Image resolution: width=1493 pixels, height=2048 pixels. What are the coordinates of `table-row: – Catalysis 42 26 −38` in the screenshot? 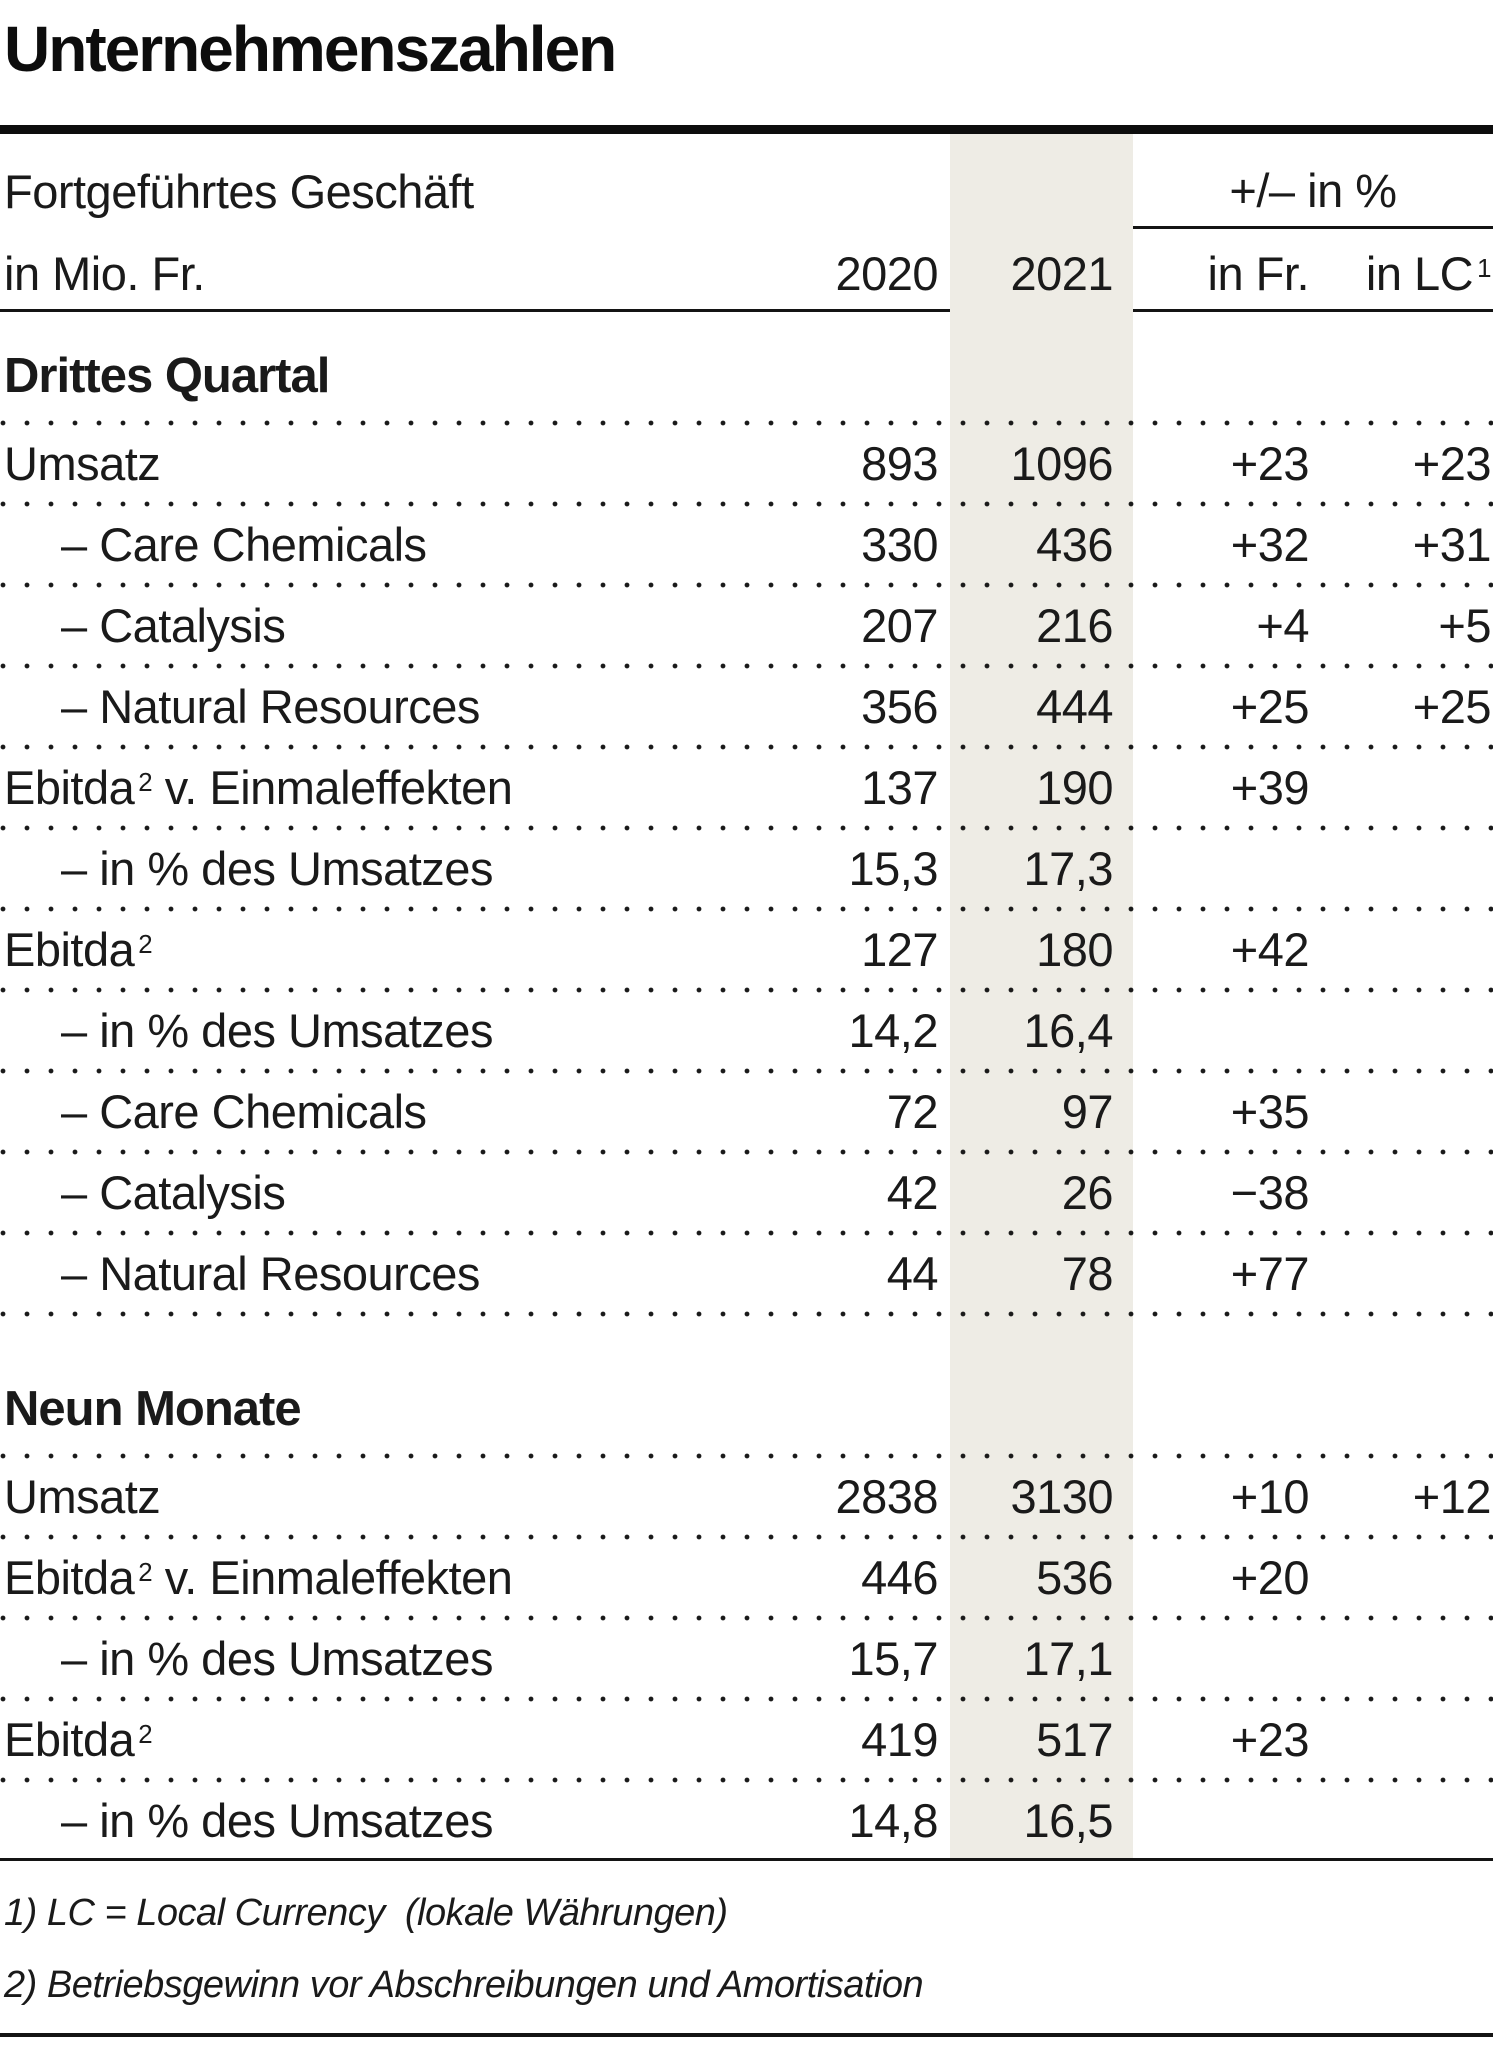 It's located at (746, 1192).